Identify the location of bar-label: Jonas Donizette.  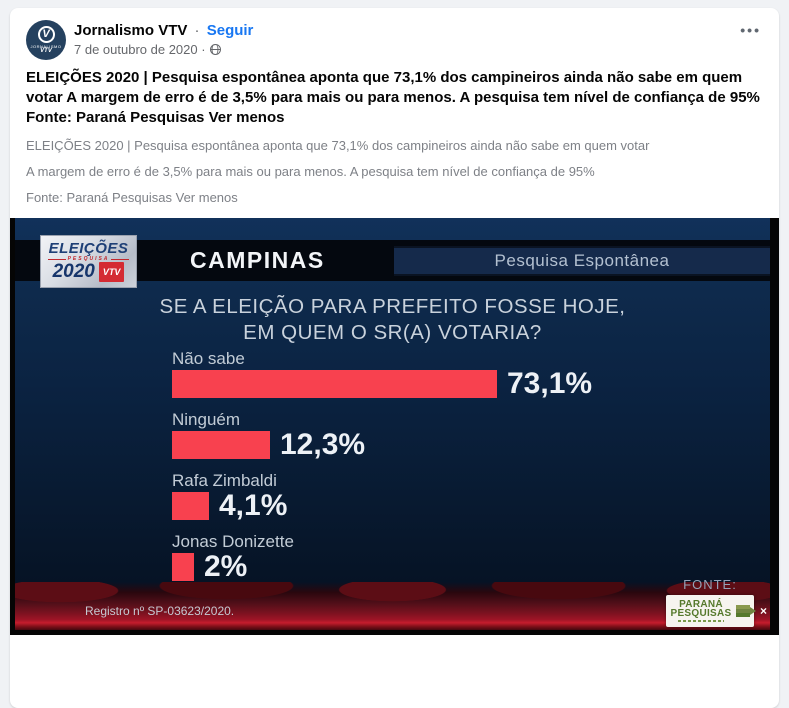
(233, 541).